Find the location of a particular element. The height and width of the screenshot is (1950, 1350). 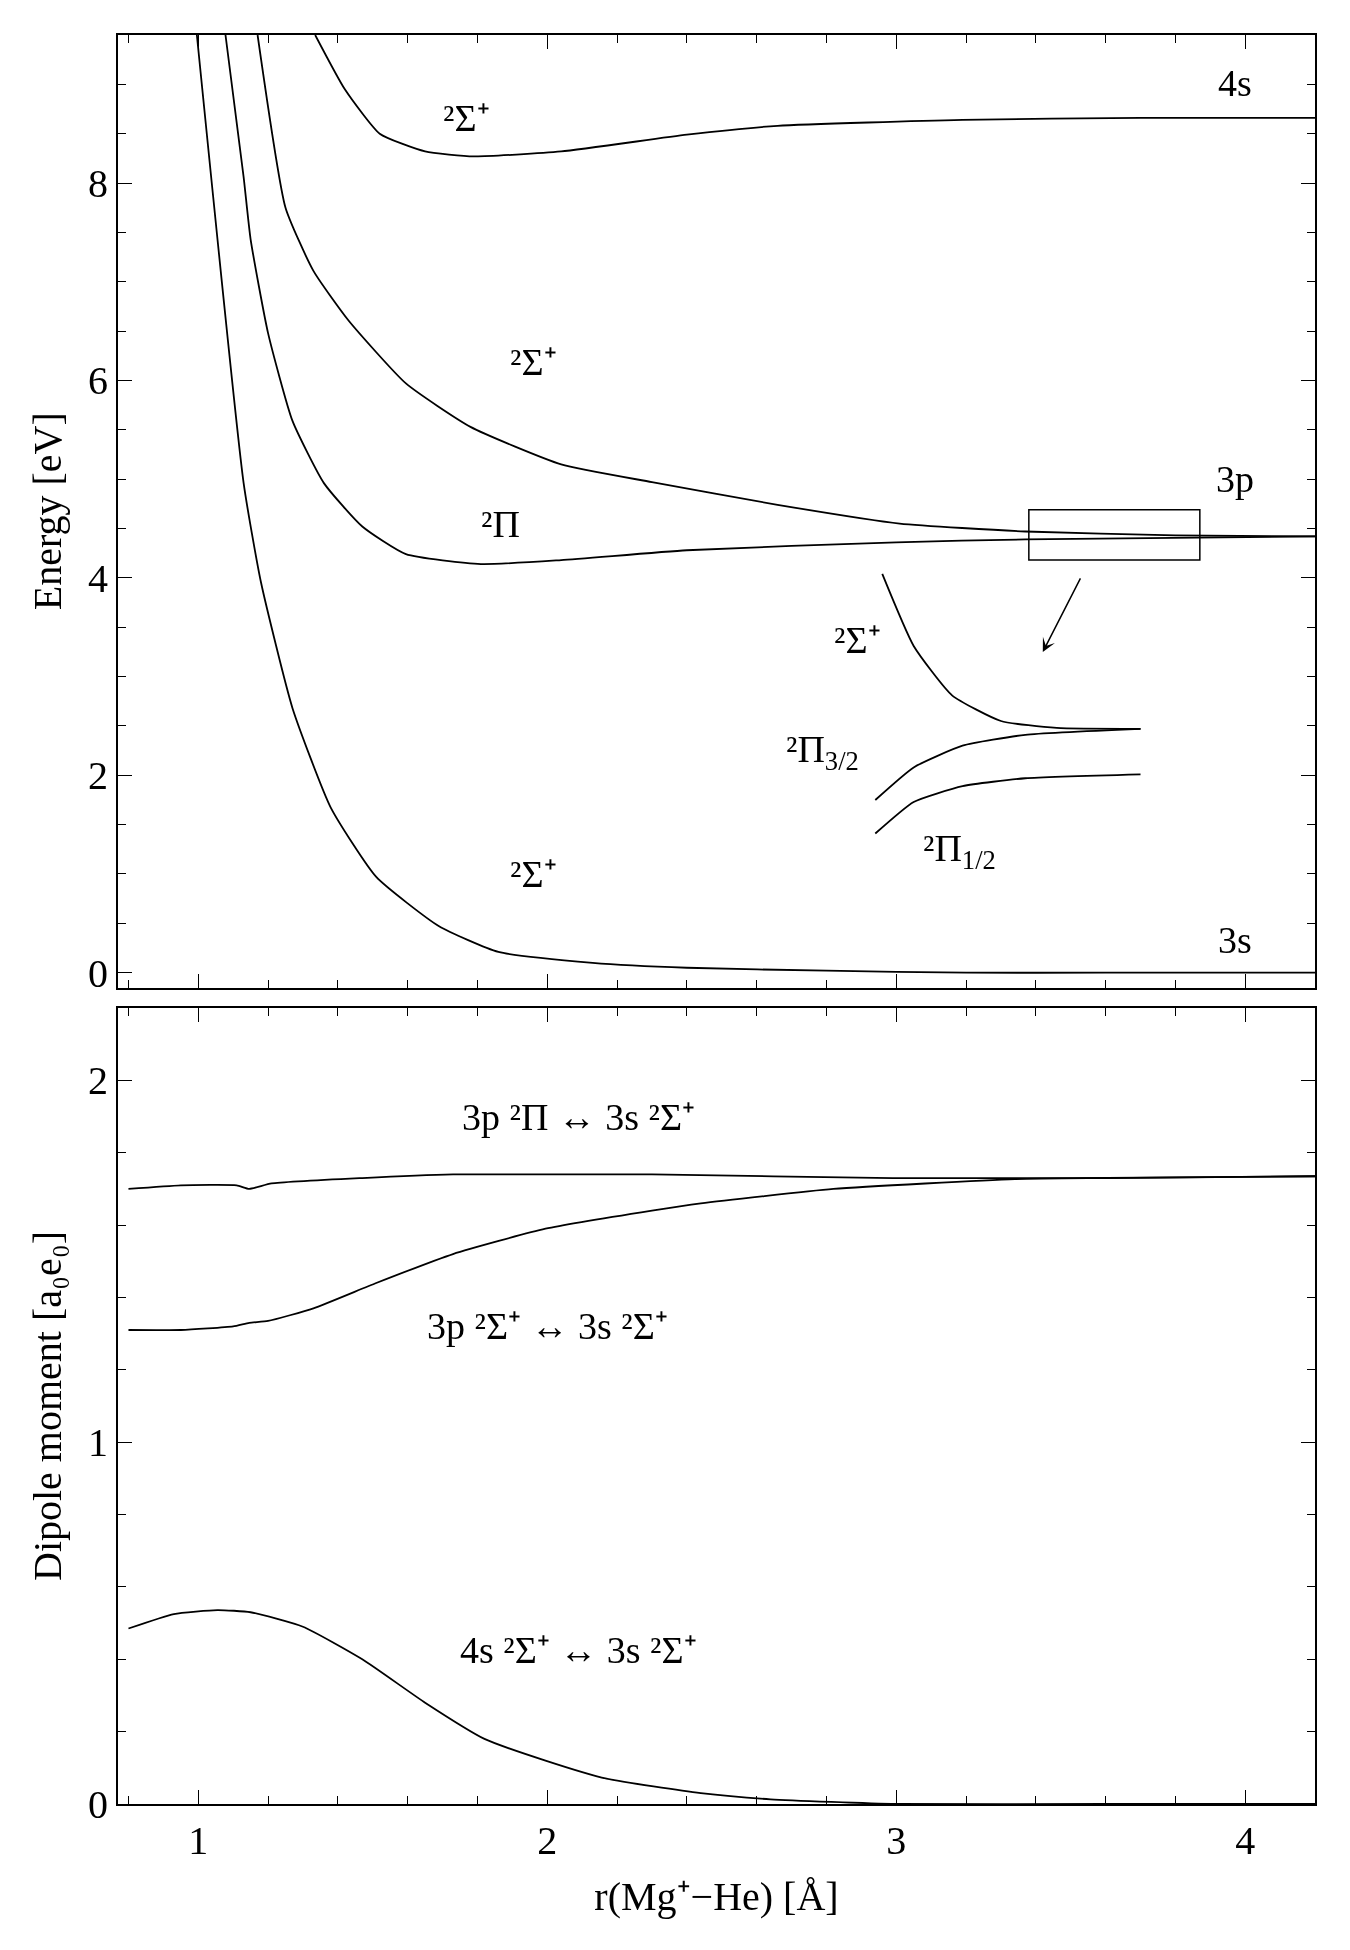

x-tick-label: 4 is located at coordinates (1245, 1840).